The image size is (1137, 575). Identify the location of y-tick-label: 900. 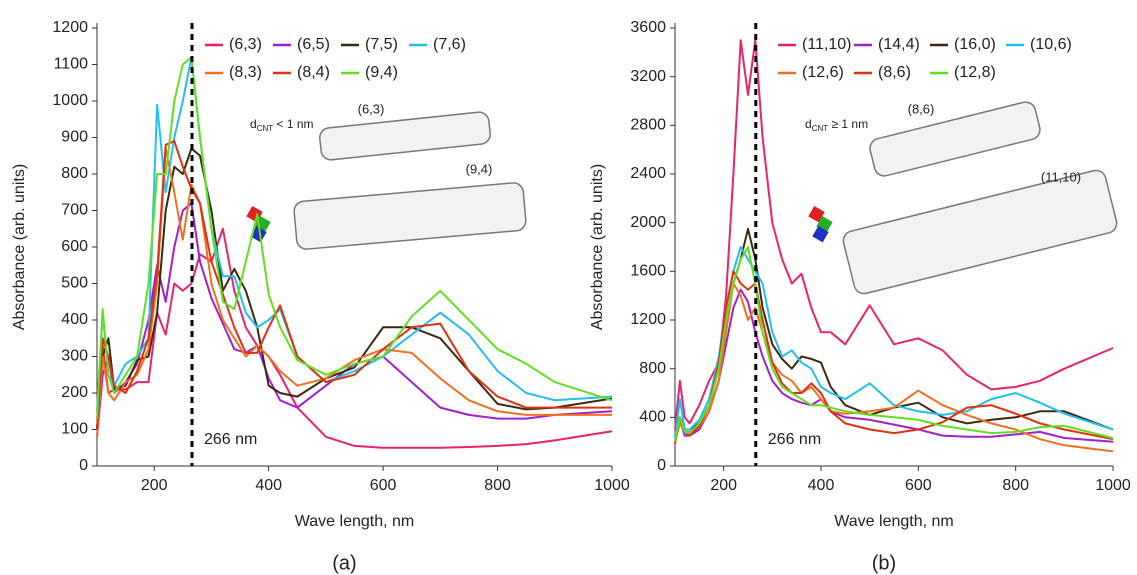
(74, 137).